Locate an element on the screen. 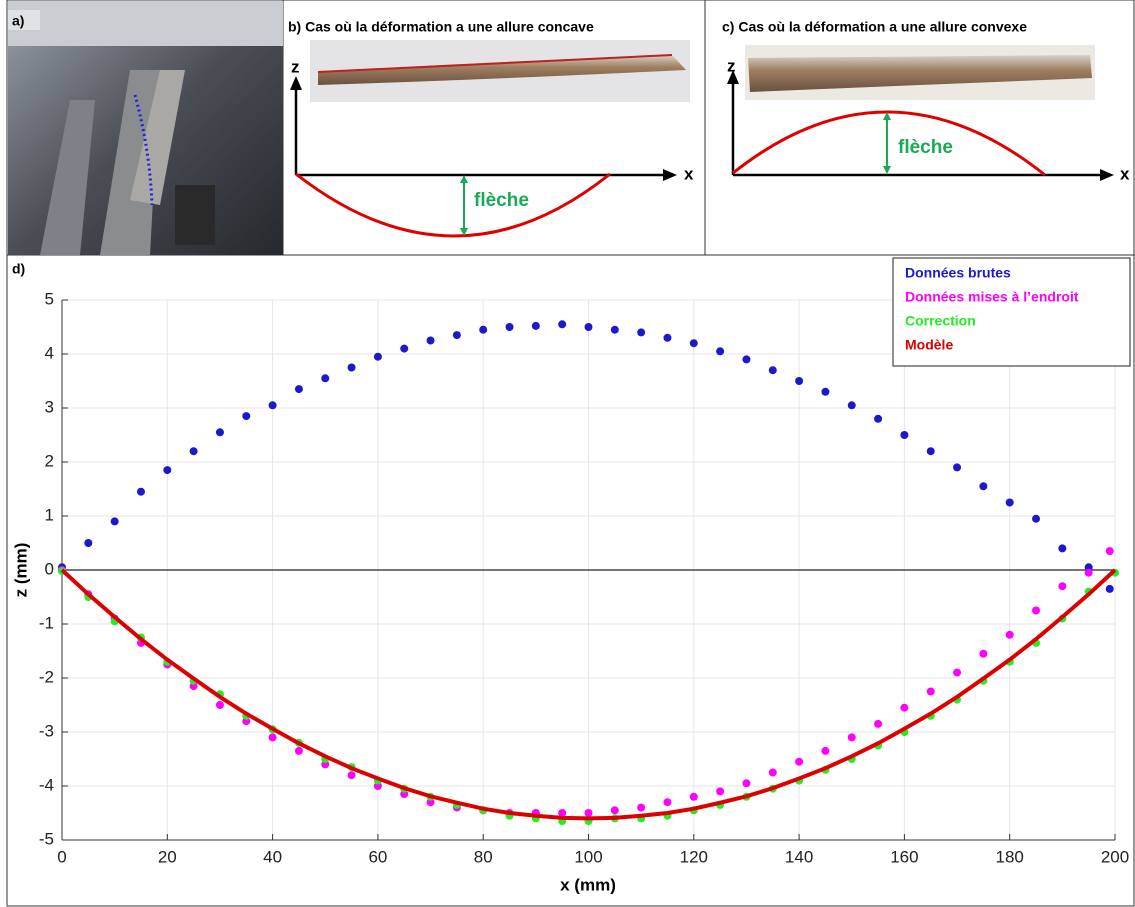  deflection-arrow is located at coordinates (887, 143).